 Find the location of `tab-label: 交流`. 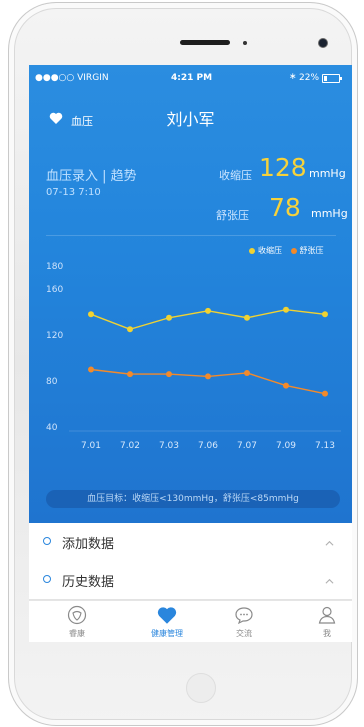

tab-label: 交流 is located at coordinates (244, 633).